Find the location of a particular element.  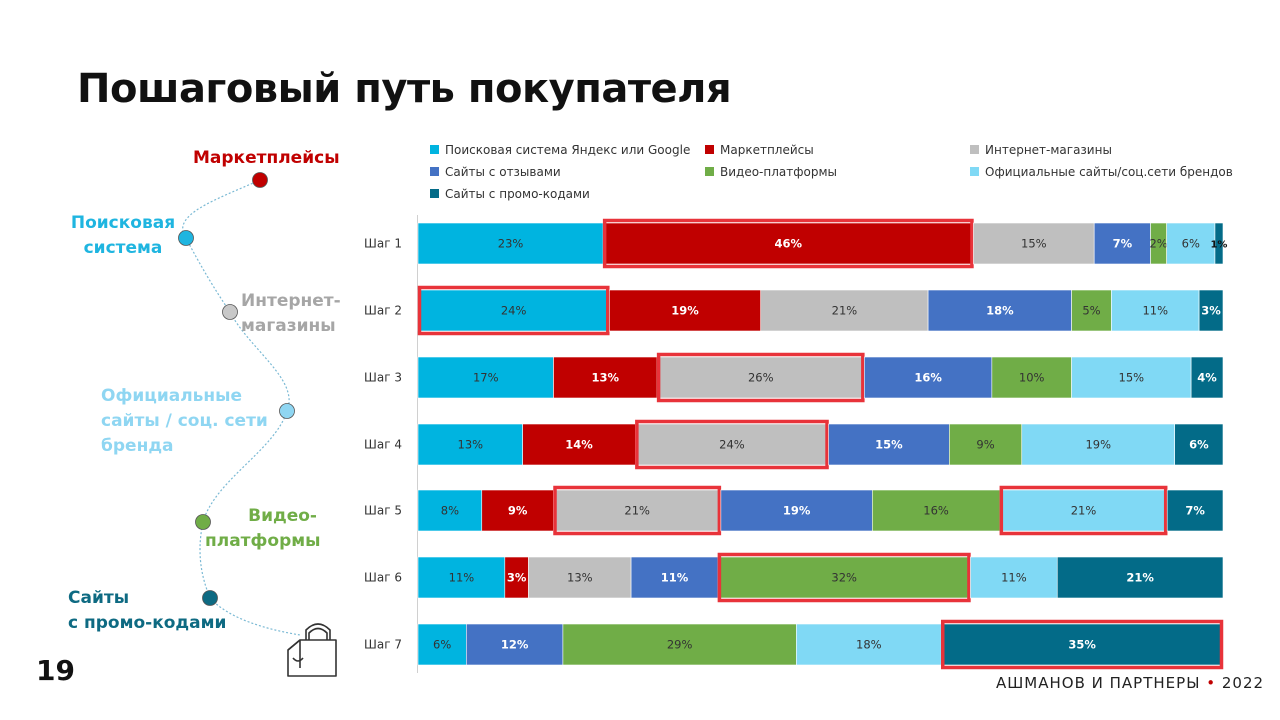

data-label: 16% is located at coordinates (936, 511).